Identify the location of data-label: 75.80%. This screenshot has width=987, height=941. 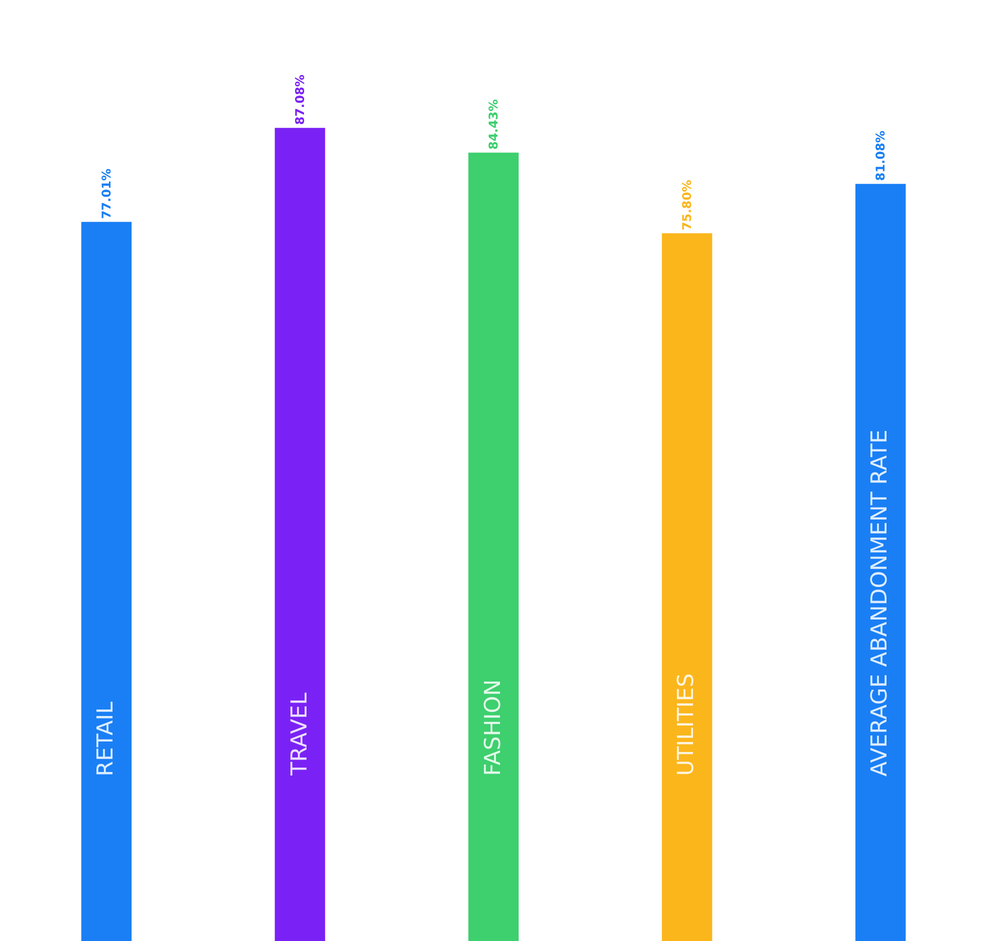
(687, 205).